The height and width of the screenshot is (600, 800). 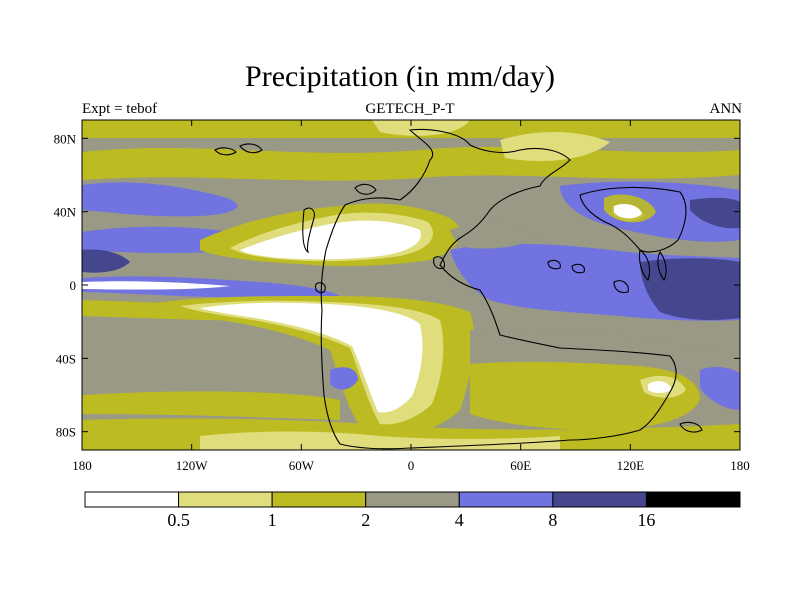 What do you see at coordinates (410, 109) in the screenshot?
I see `dataset-label: GETECH_P-T` at bounding box center [410, 109].